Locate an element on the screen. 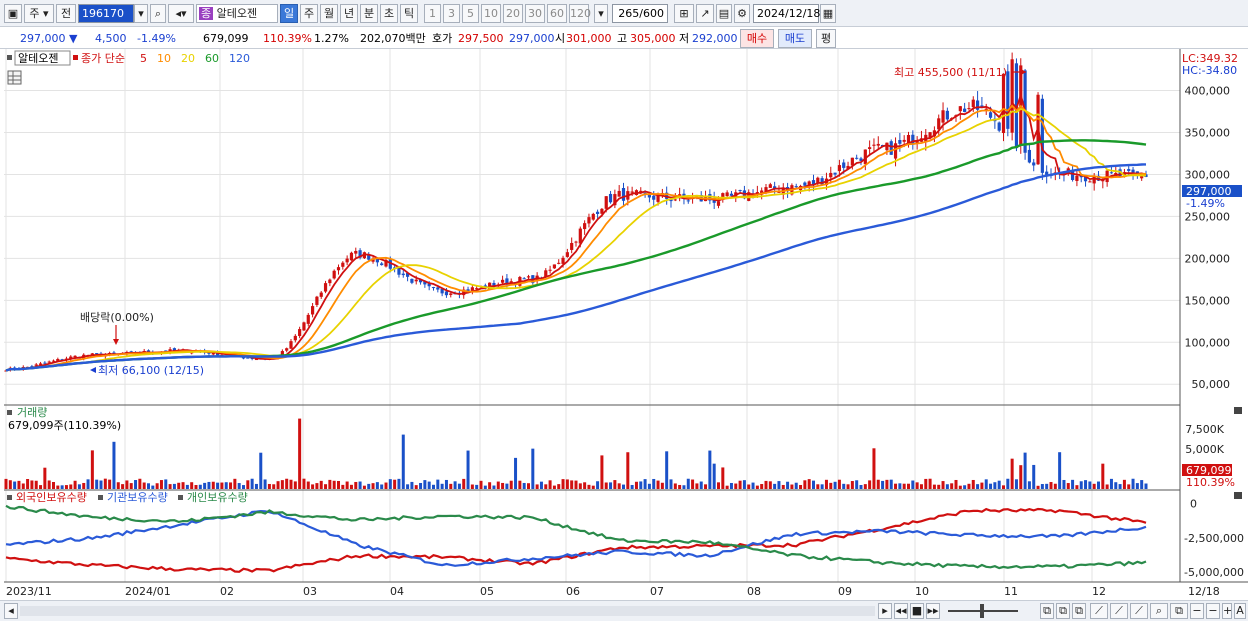 Image resolution: width=1248 pixels, height=621 pixels. font-size-icon: A is located at coordinates (1240, 611).